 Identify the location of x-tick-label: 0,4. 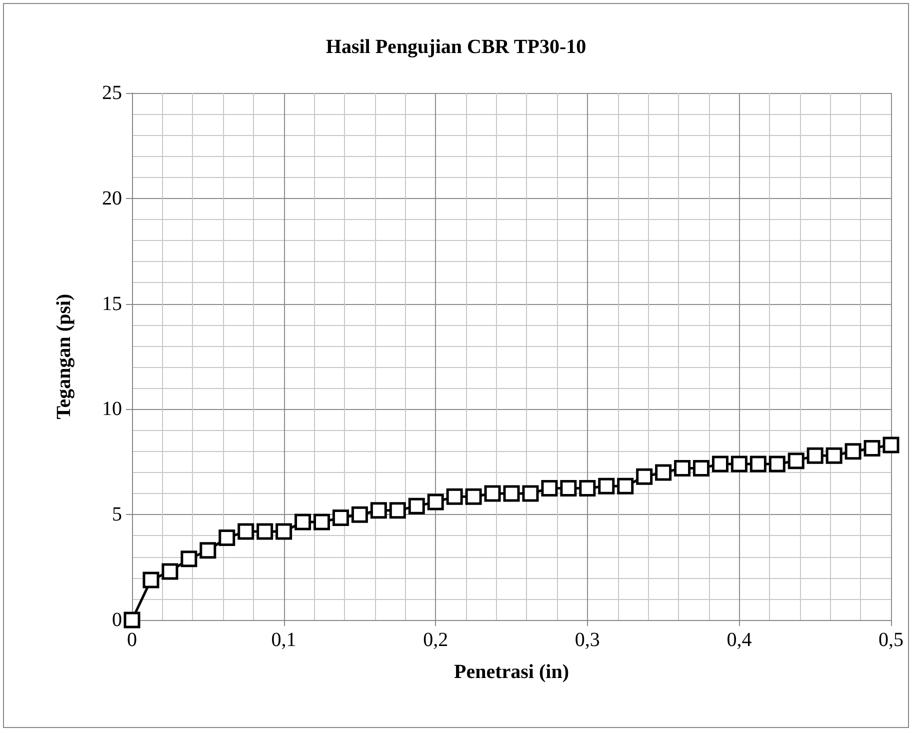
(739, 640).